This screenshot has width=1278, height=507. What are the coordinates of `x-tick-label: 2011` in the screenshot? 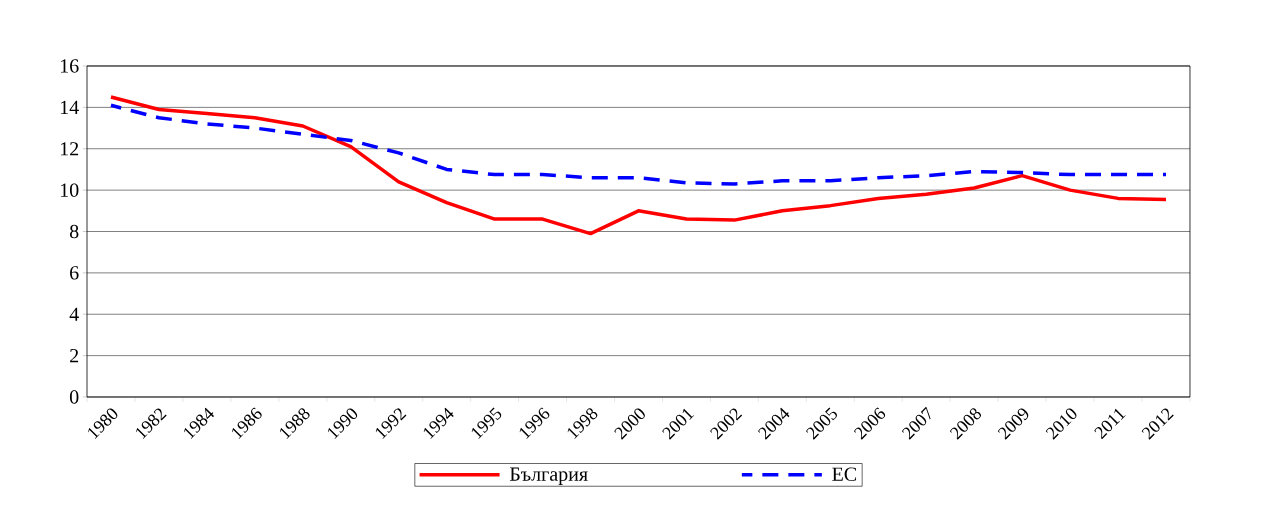 It's located at (1110, 424).